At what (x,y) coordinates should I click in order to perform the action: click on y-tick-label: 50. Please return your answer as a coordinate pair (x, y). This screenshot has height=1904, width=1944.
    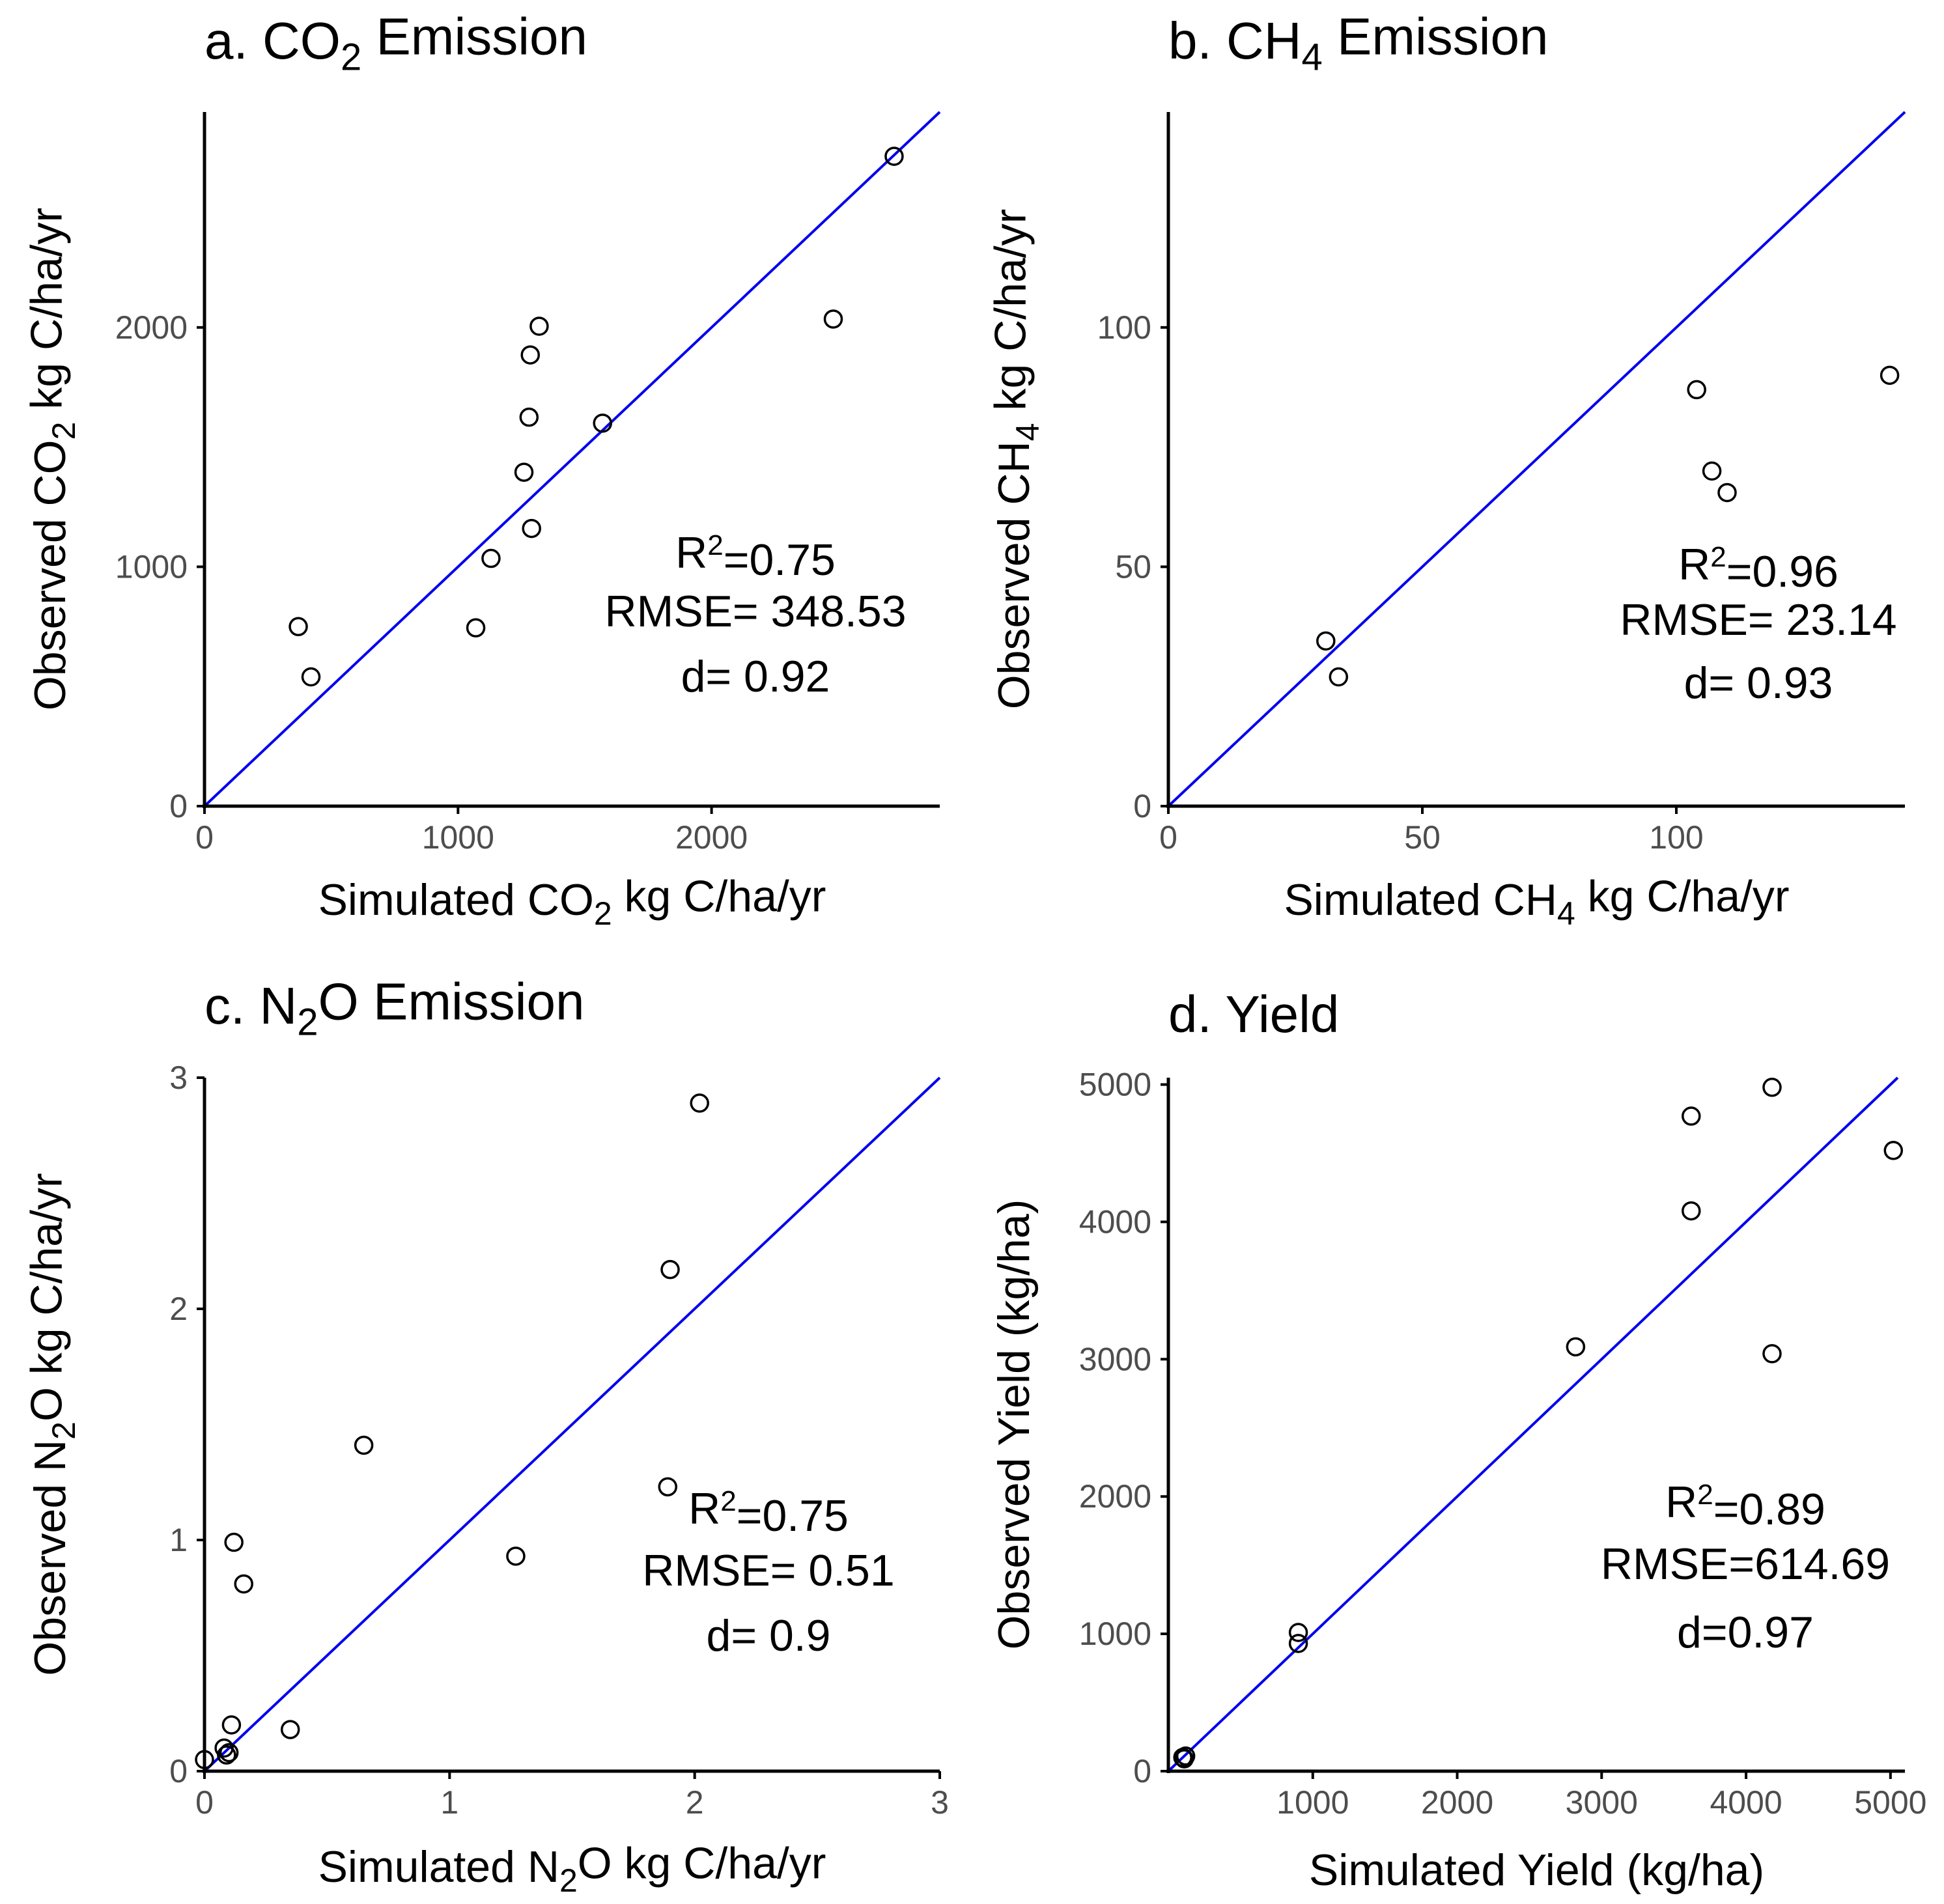
    Looking at the image, I should click on (1133, 567).